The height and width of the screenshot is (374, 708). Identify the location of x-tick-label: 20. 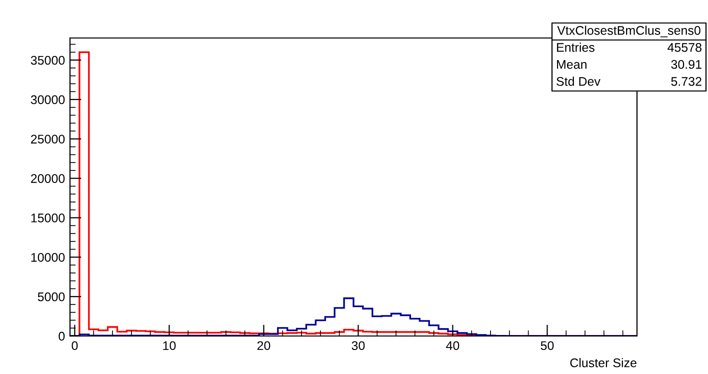
(263, 345).